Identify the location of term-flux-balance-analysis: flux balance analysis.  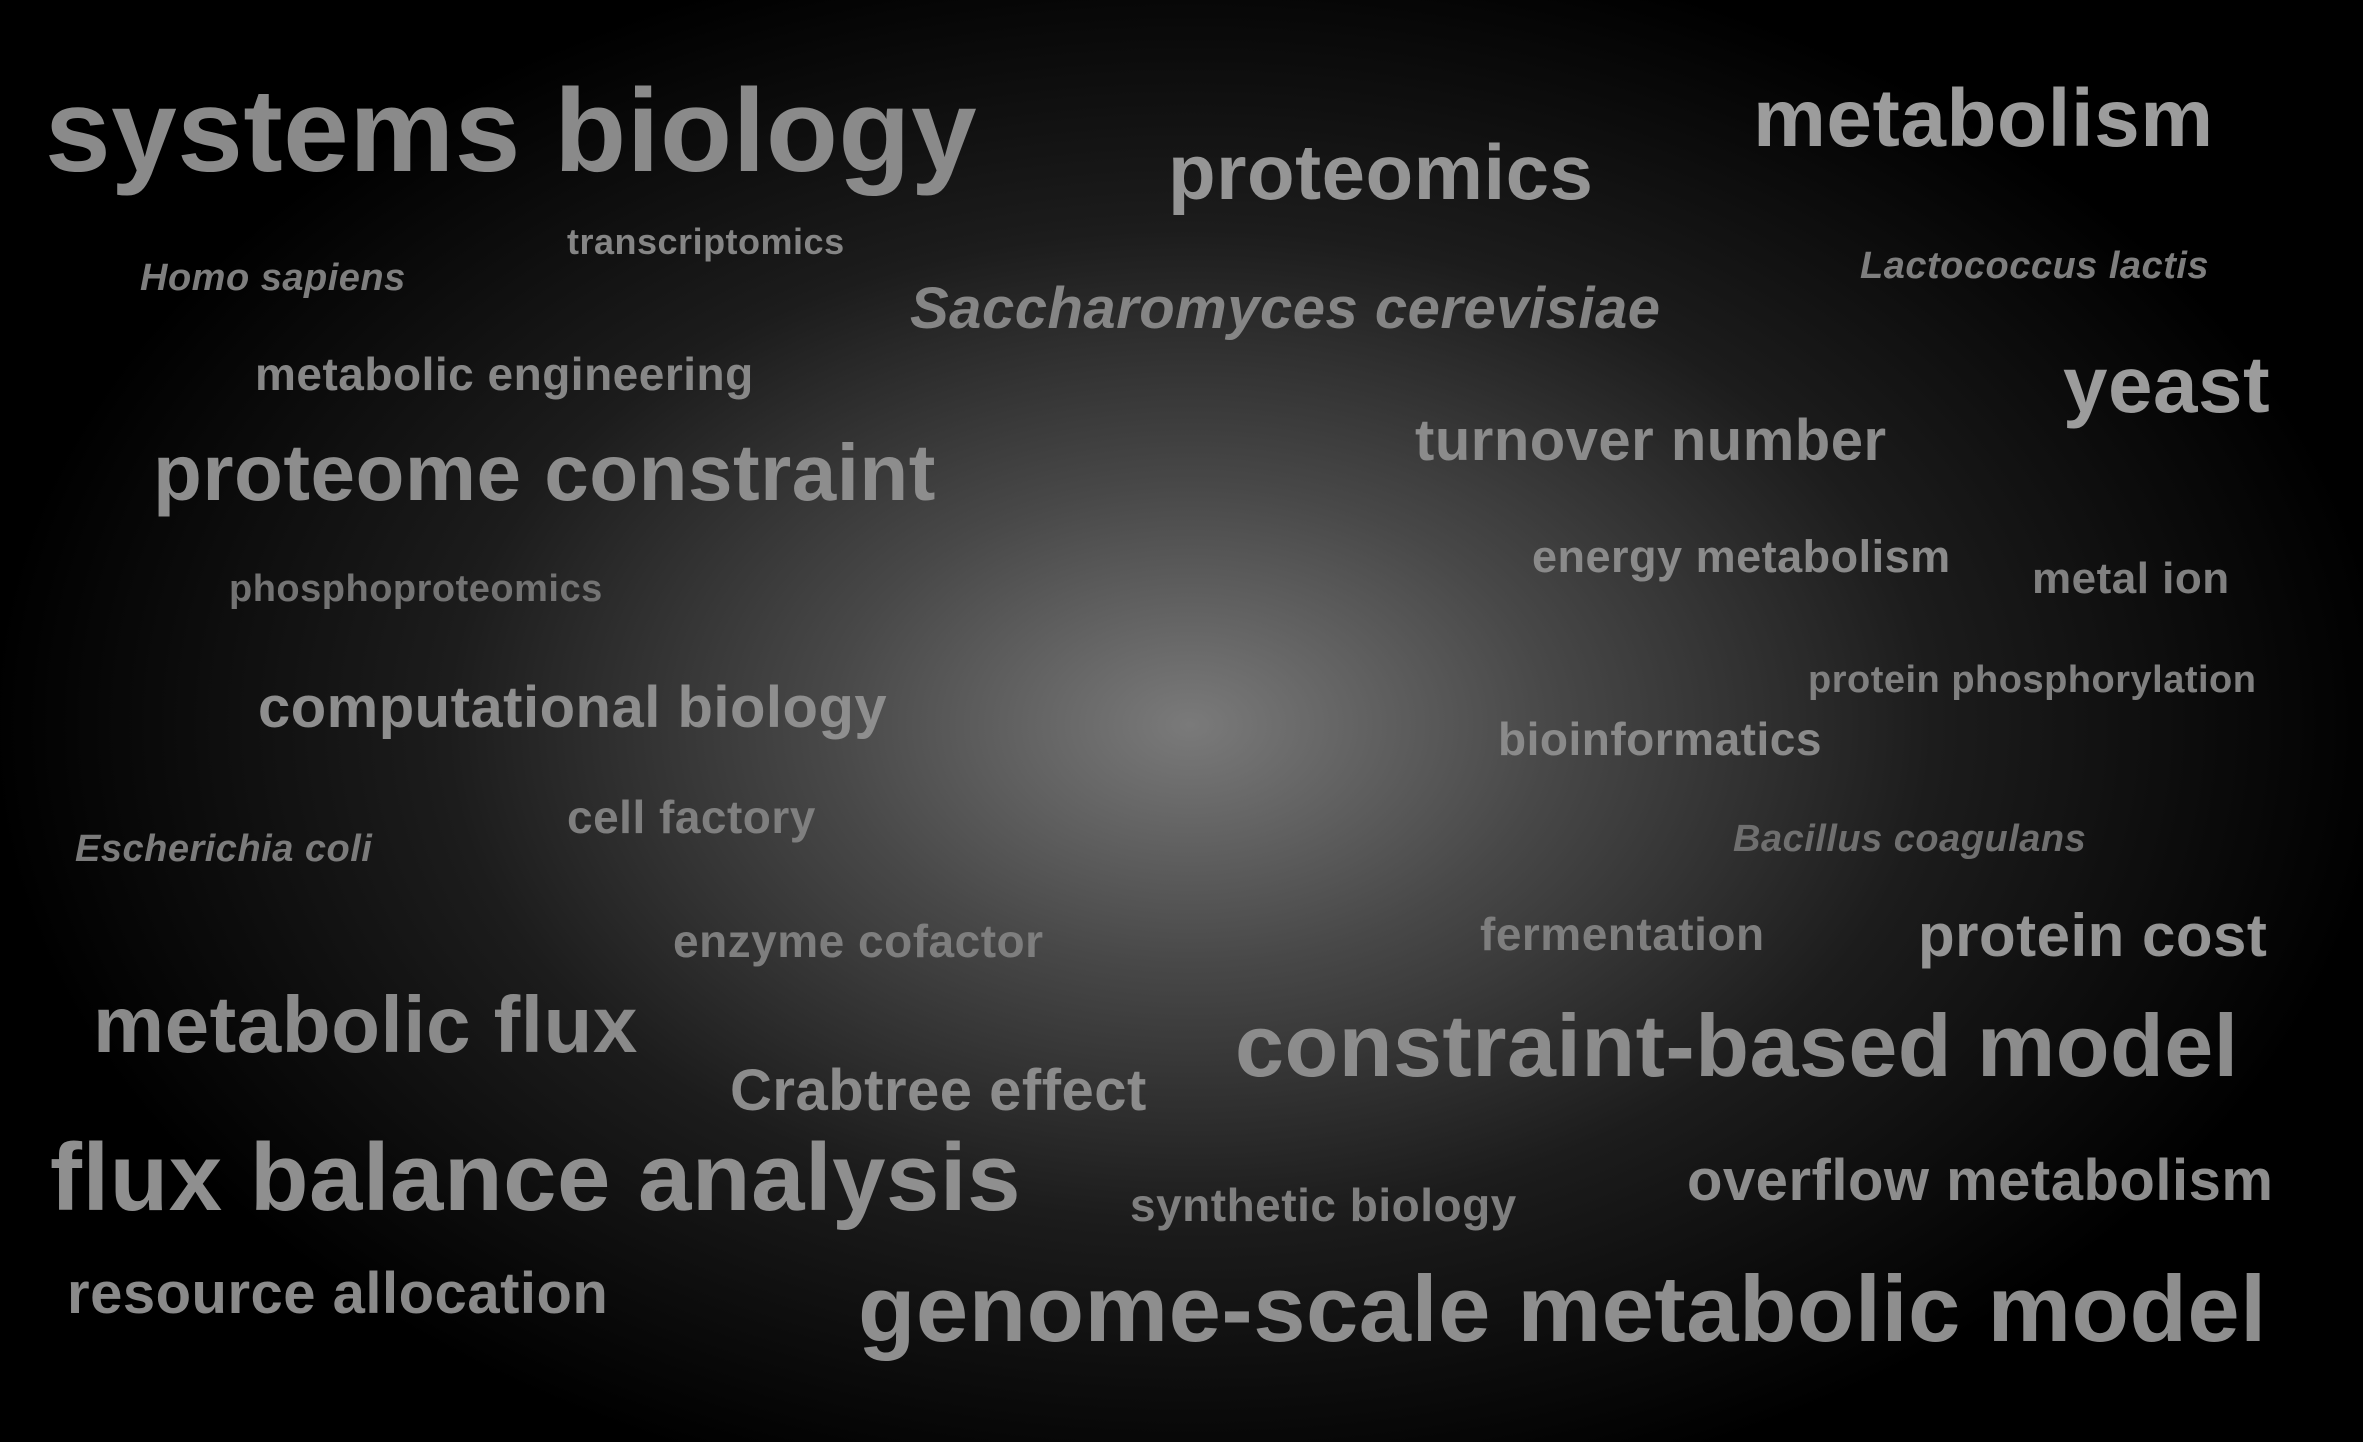
(535, 1177).